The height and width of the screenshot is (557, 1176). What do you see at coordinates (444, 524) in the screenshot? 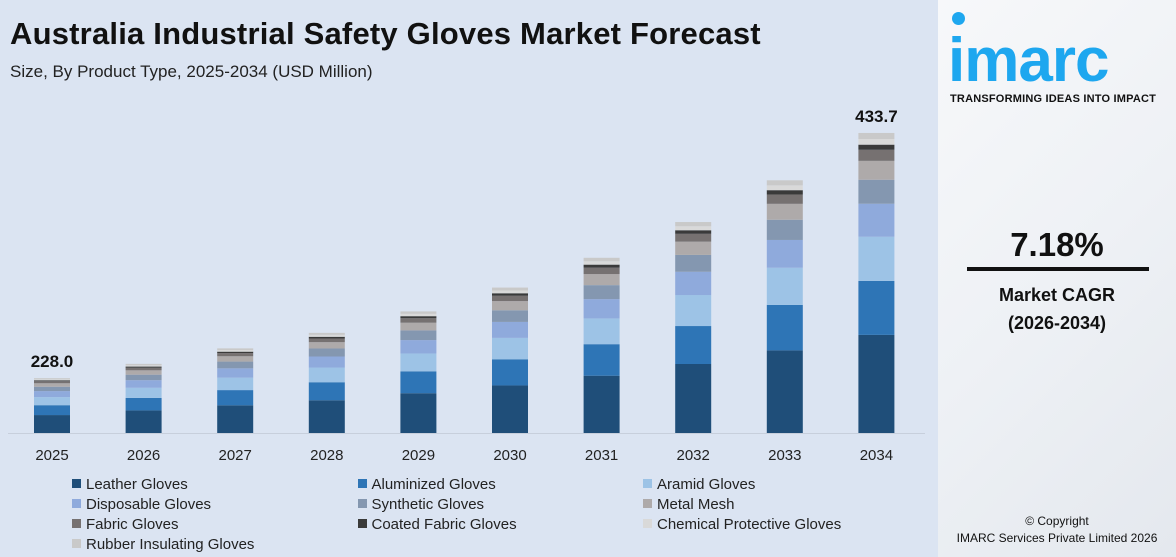
I see `legend-label: Coated Fabric Gloves` at bounding box center [444, 524].